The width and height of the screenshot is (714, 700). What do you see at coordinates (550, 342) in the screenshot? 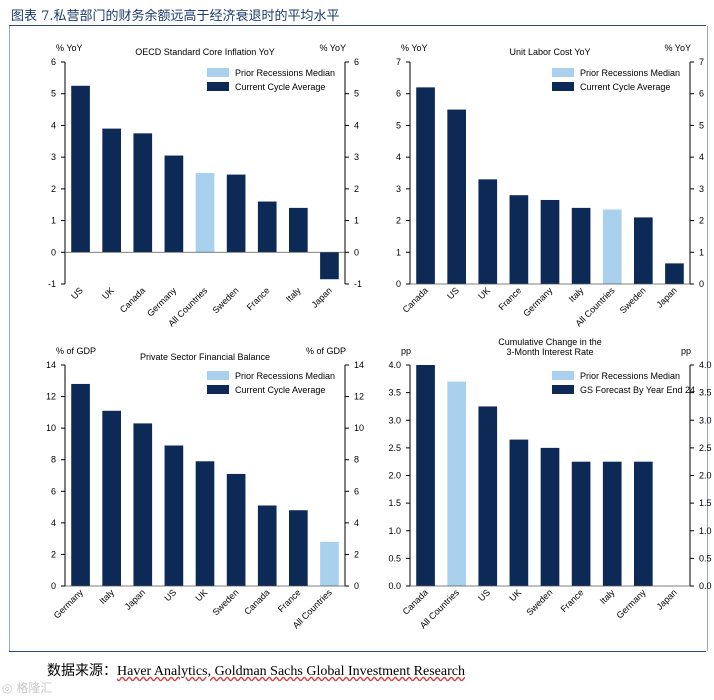
I see `chart-title: Cumulative Change in the` at bounding box center [550, 342].